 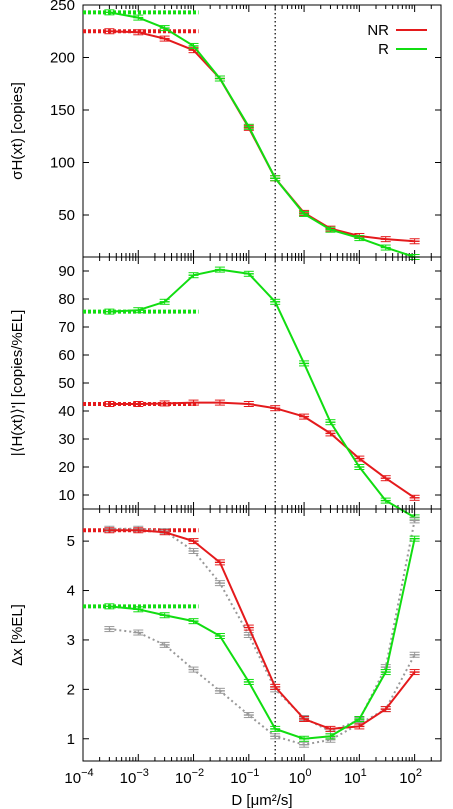 I want to click on legend: NR R, so click(x=397, y=40).